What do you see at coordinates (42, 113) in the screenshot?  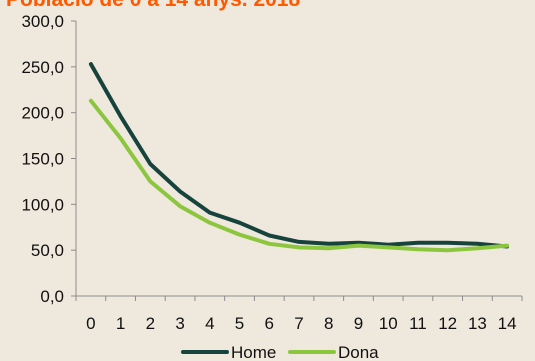 I see `y-tick-label: 200,0` at bounding box center [42, 113].